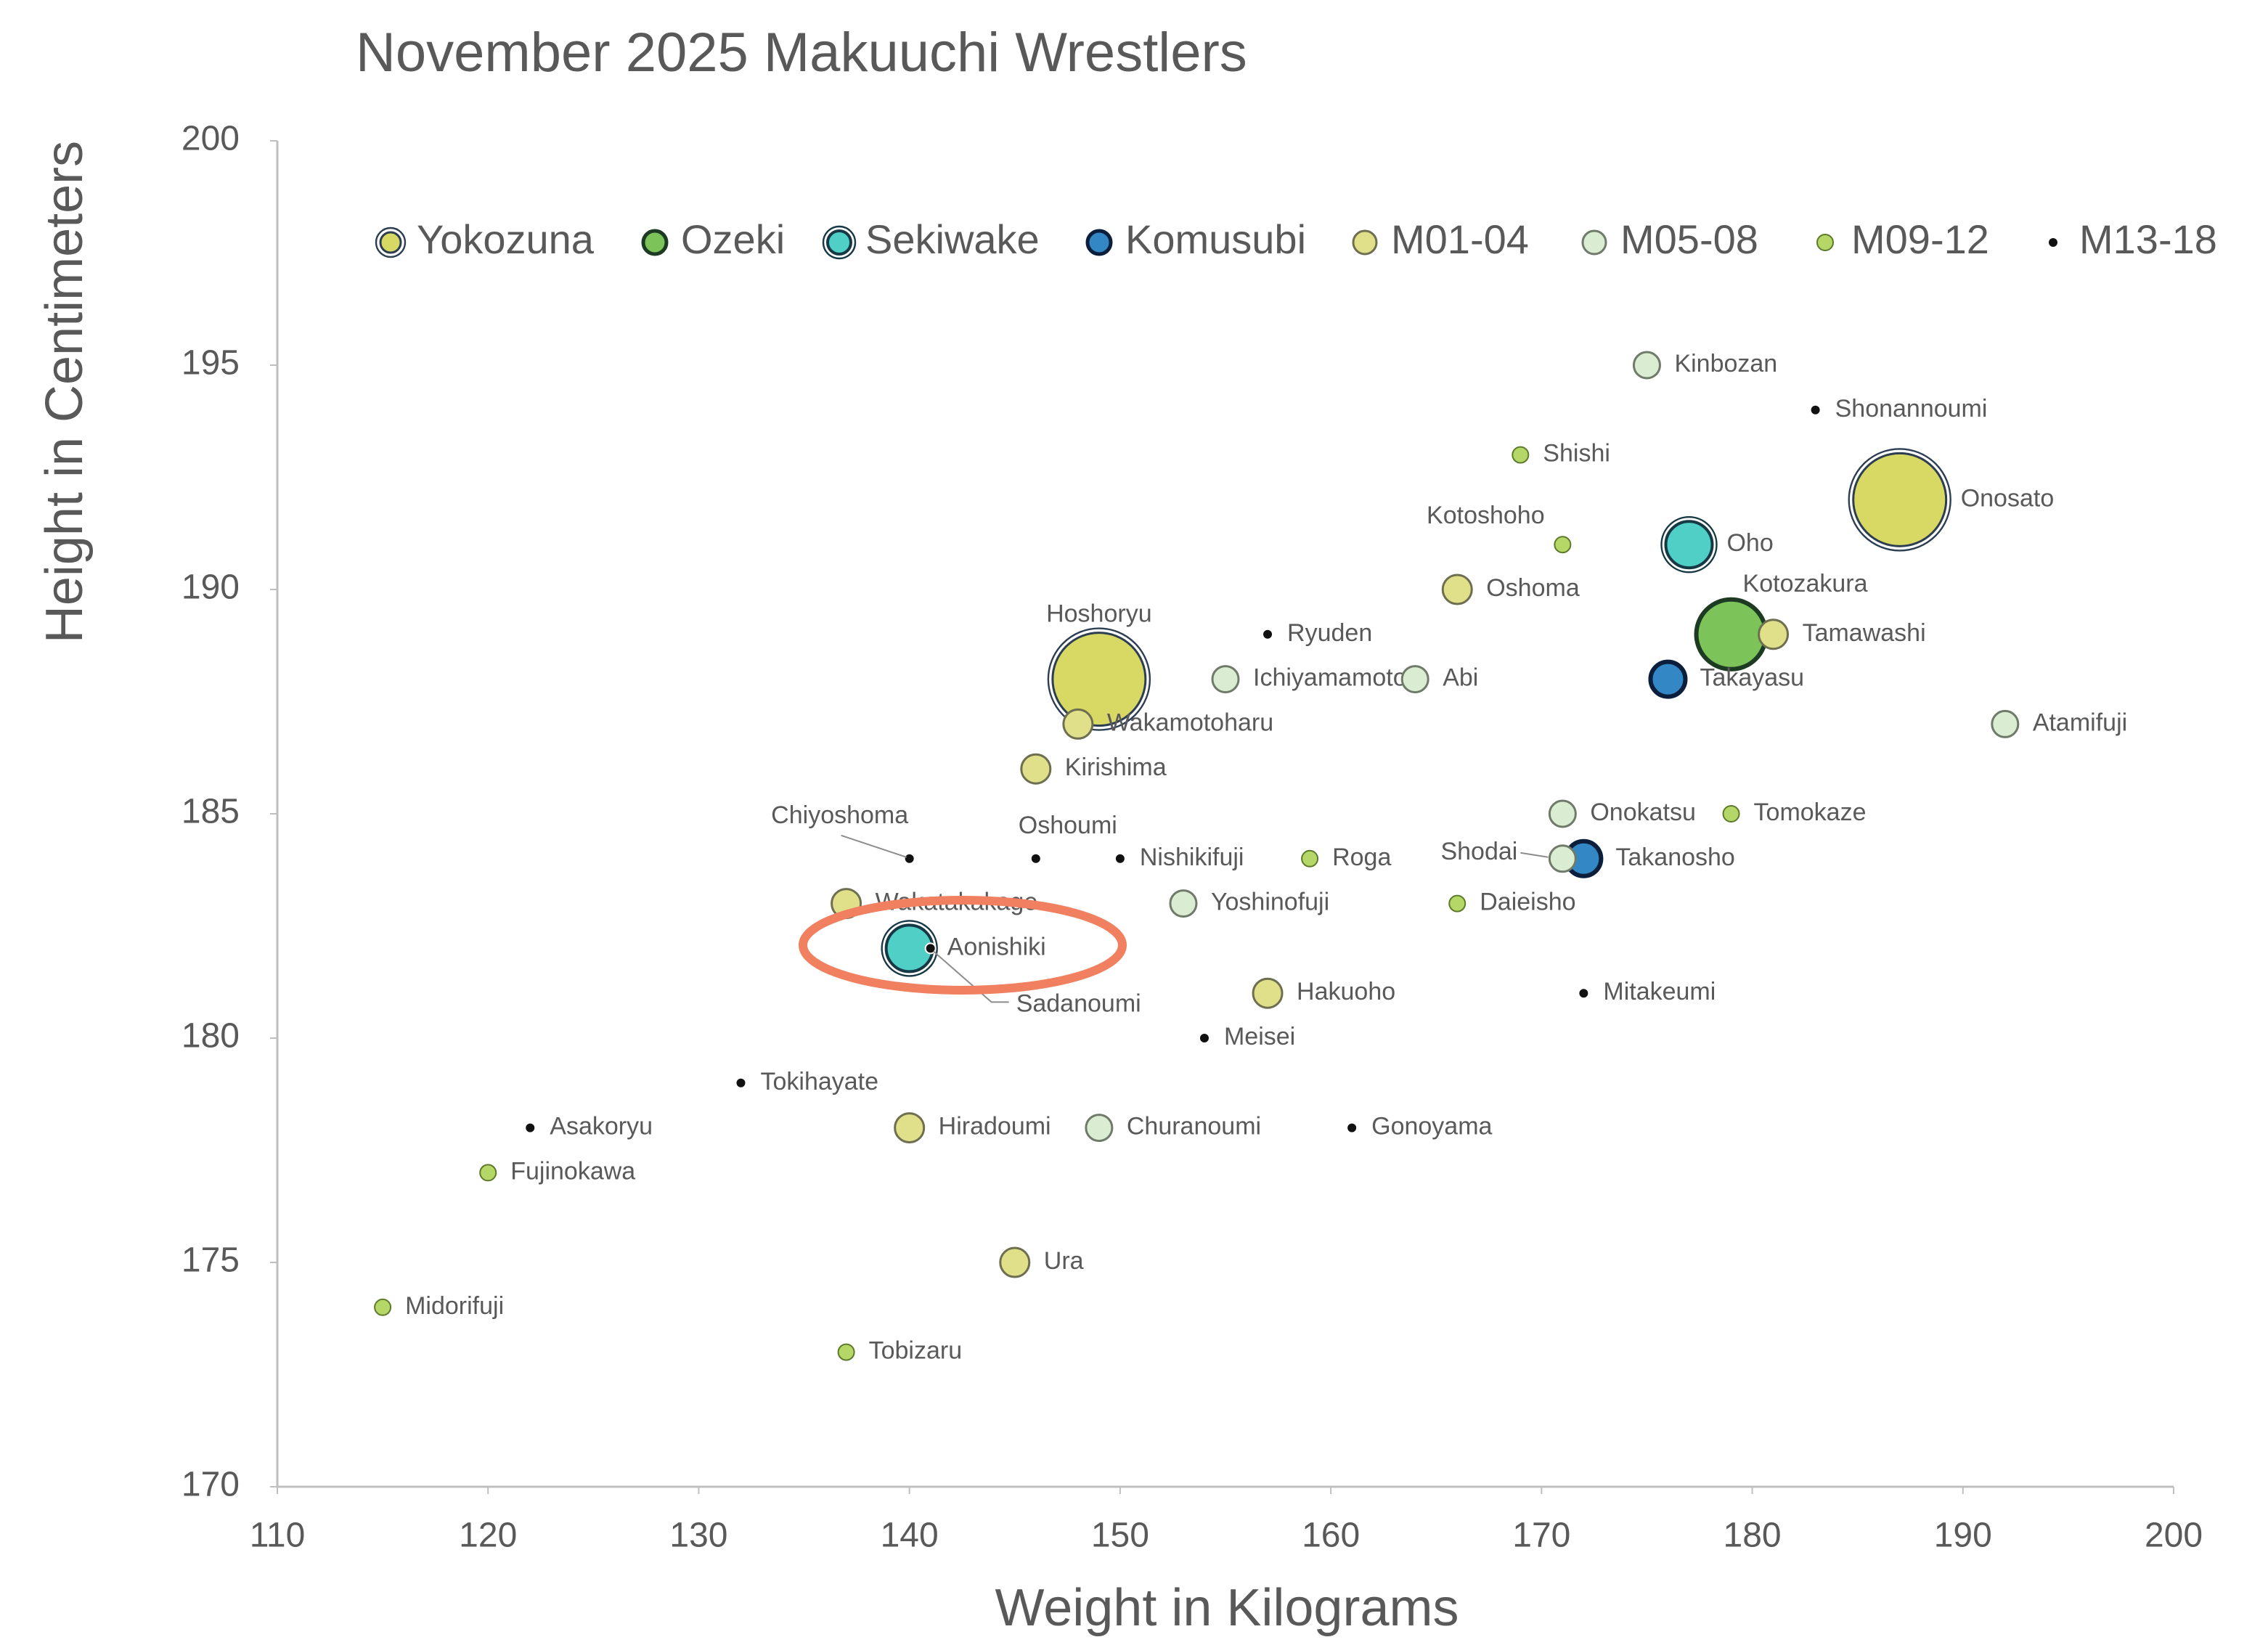 The image size is (2268, 1645). I want to click on point: Kinbozan, so click(1704, 365).